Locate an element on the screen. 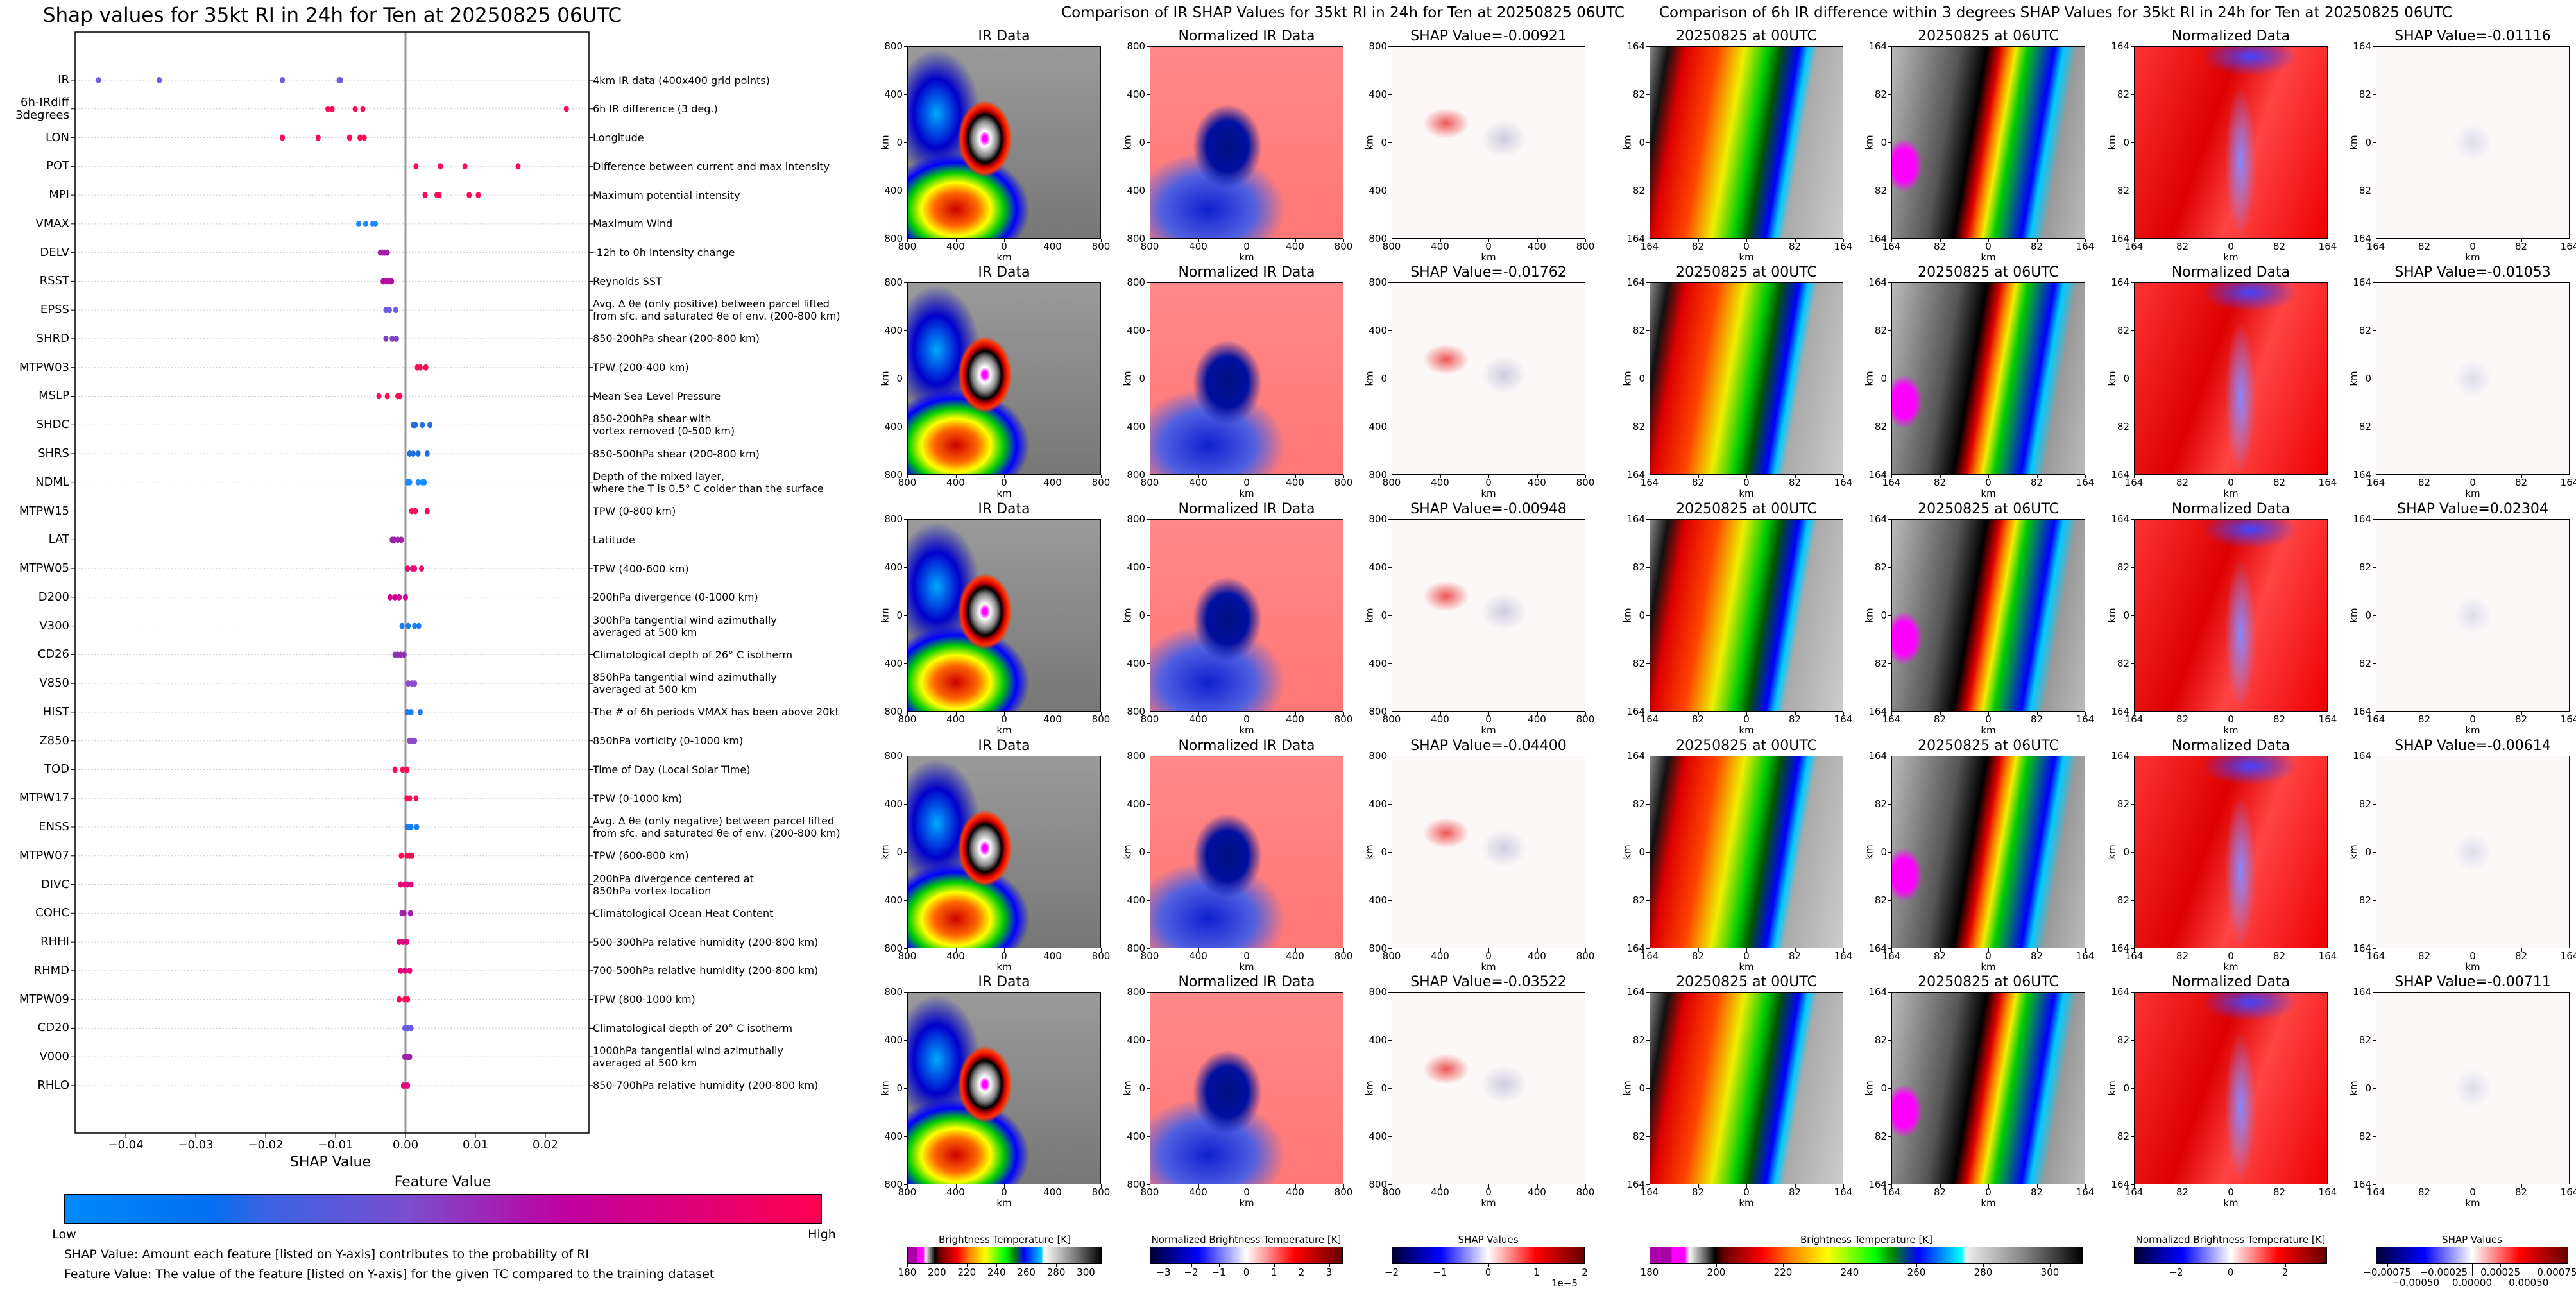 The height and width of the screenshot is (1289, 2576). feature-name-label: CD26 is located at coordinates (53, 654).